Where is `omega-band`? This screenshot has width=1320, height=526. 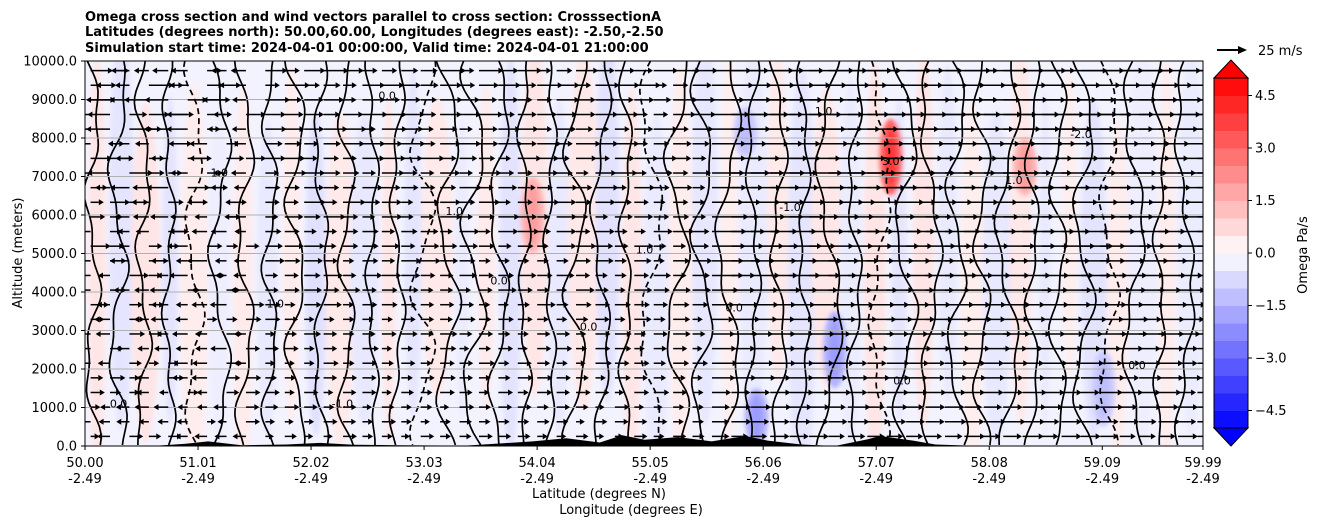
omega-band is located at coordinates (437, 248).